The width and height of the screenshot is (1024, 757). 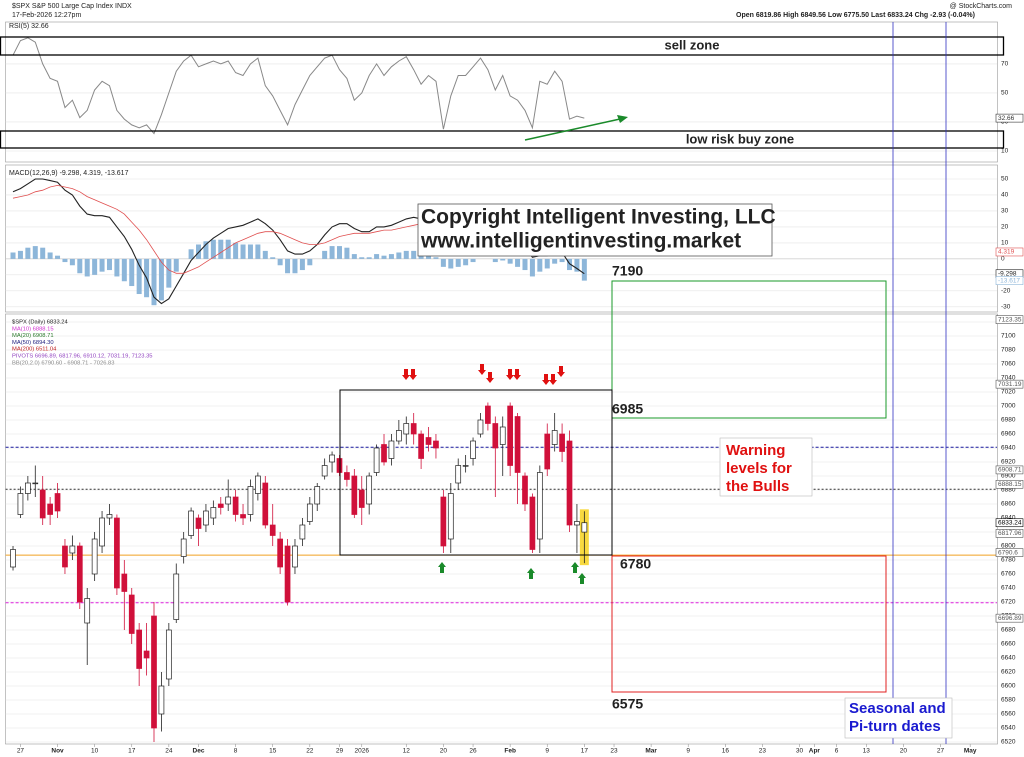 What do you see at coordinates (1008, 448) in the screenshot?
I see `y-tick-label: 6940` at bounding box center [1008, 448].